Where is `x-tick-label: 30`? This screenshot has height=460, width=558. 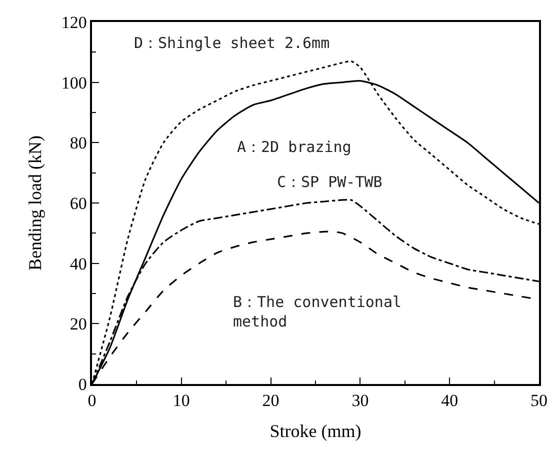
x-tick-label: 30 is located at coordinates (360, 400).